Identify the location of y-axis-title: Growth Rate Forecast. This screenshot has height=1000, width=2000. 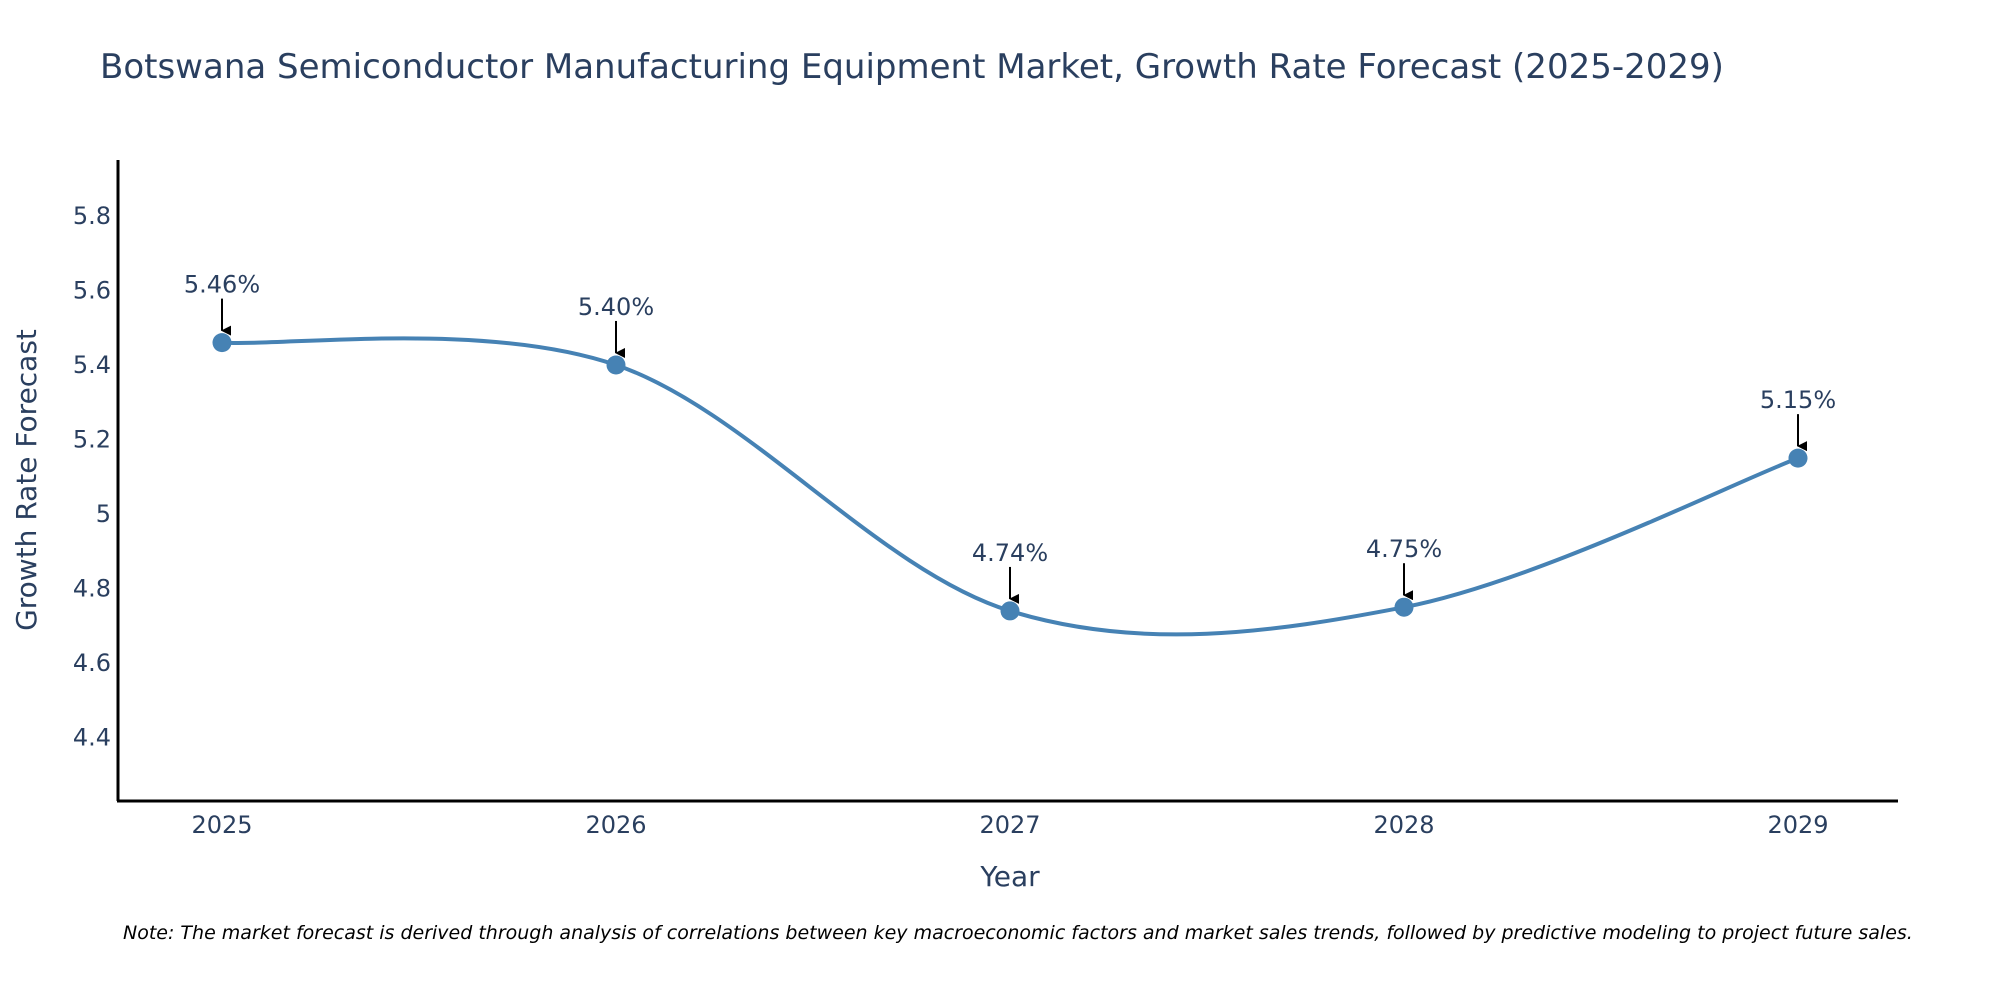
(26, 480).